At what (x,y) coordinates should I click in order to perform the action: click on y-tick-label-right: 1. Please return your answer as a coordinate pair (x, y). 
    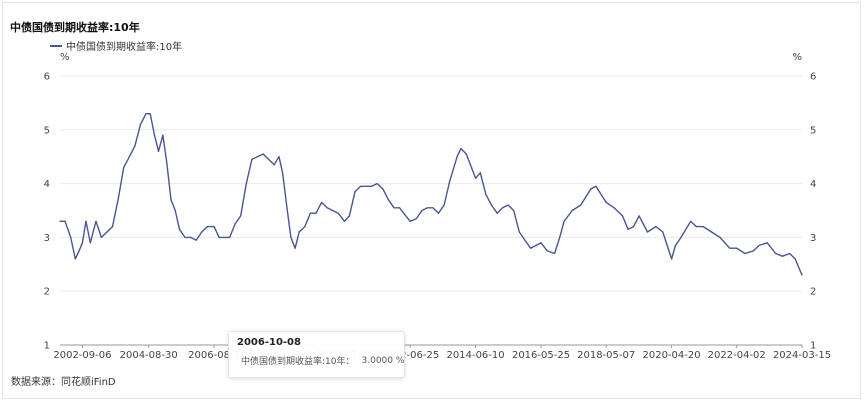
    Looking at the image, I should click on (813, 346).